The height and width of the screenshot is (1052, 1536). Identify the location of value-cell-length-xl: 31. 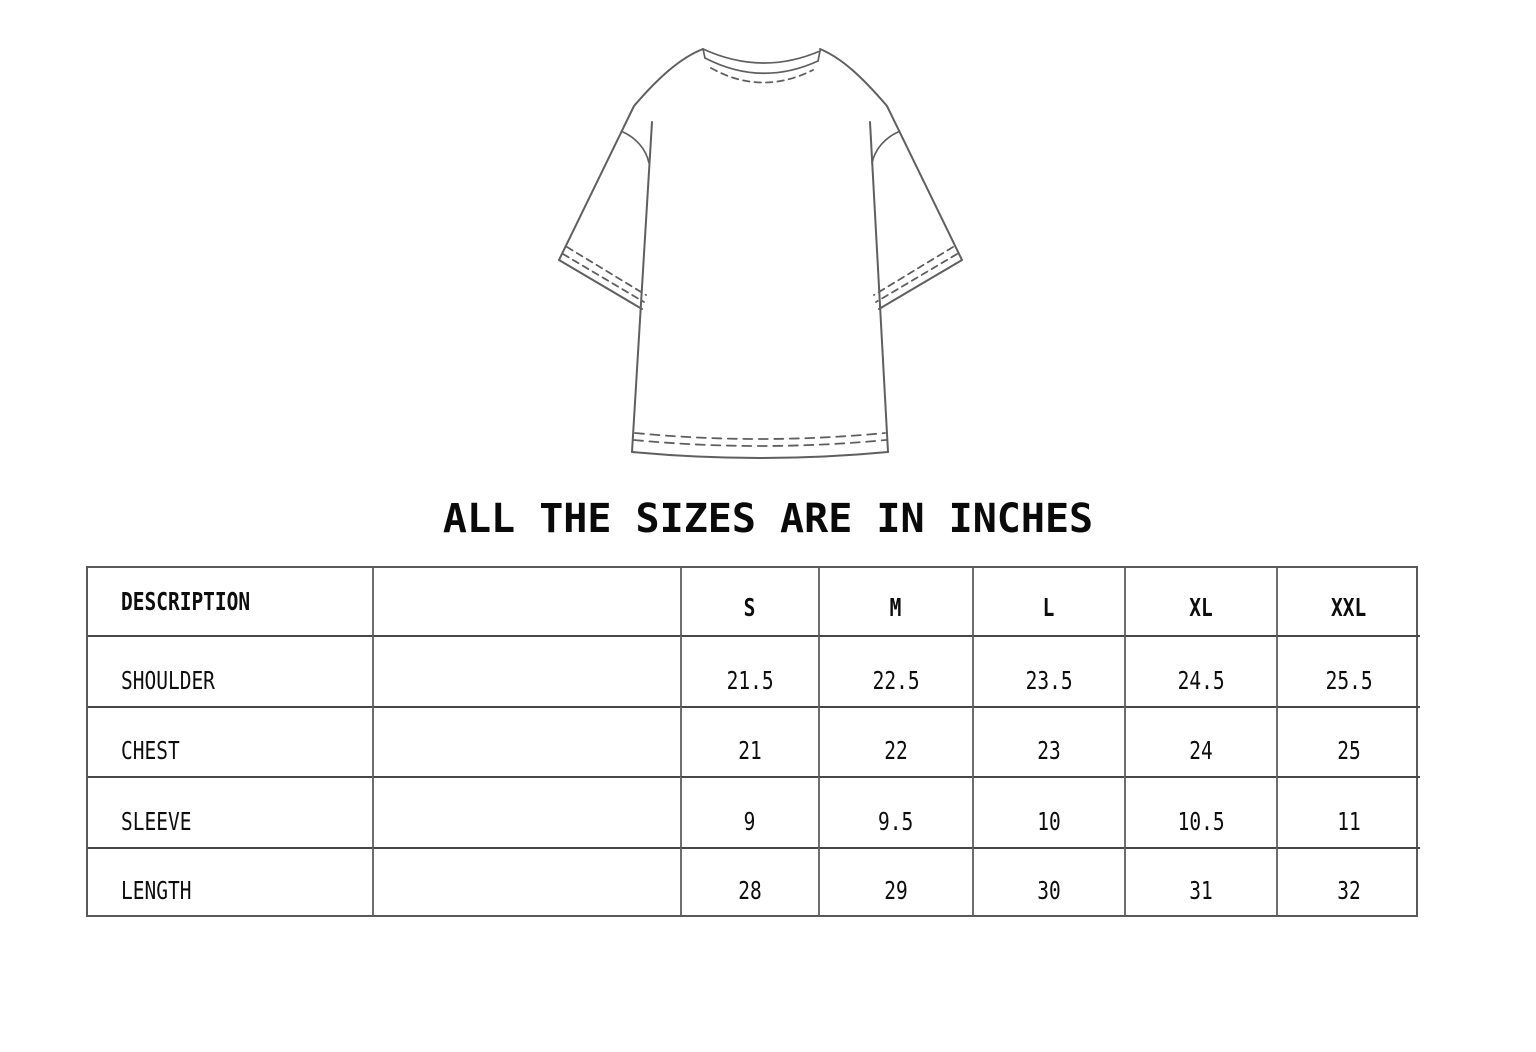
(1200, 881).